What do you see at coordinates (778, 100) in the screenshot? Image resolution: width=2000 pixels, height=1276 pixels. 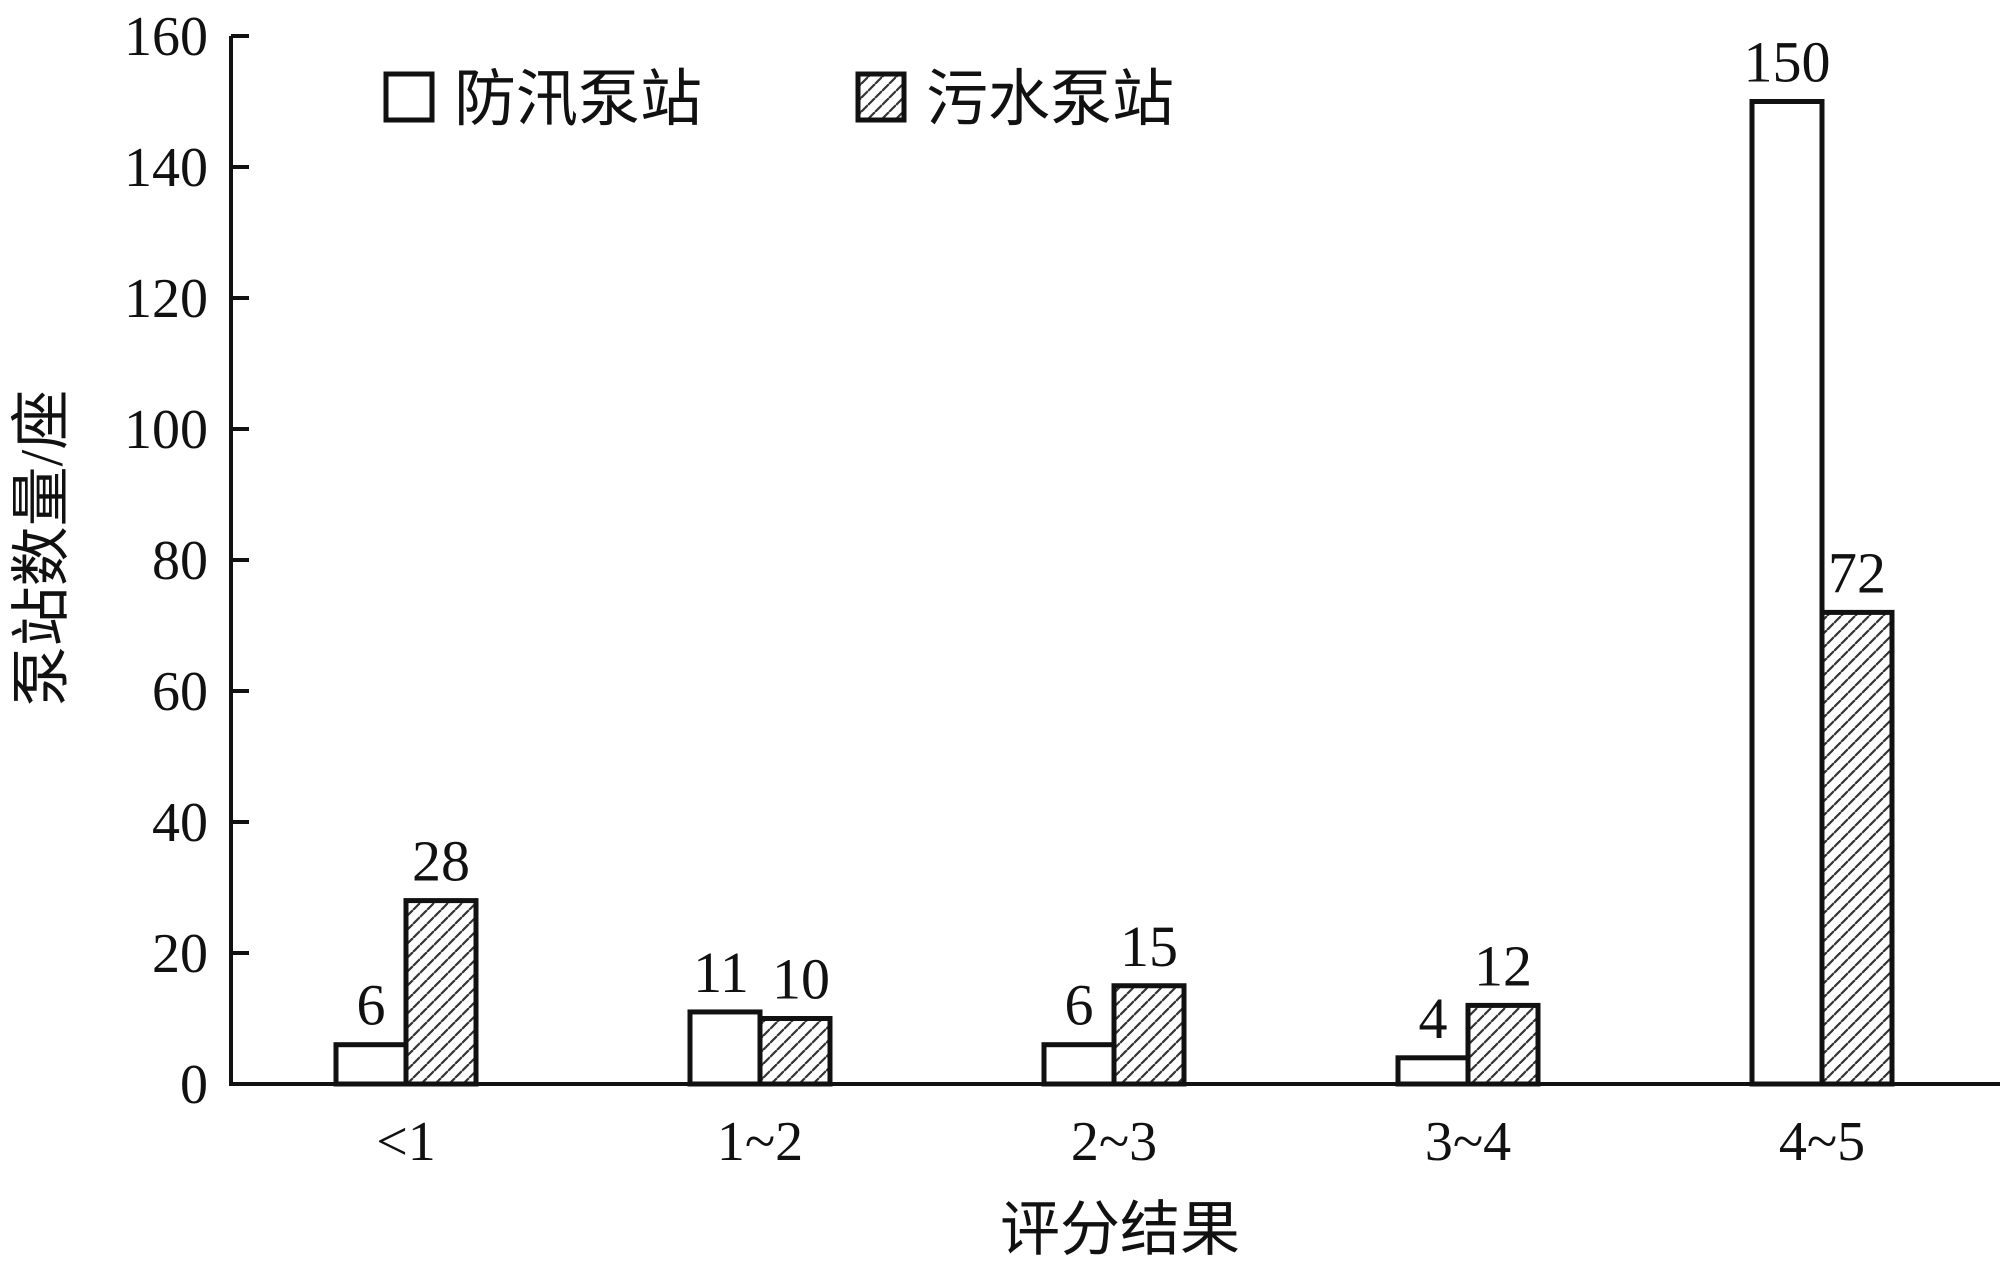 I see `legend: 防汛泵站 污水泵站` at bounding box center [778, 100].